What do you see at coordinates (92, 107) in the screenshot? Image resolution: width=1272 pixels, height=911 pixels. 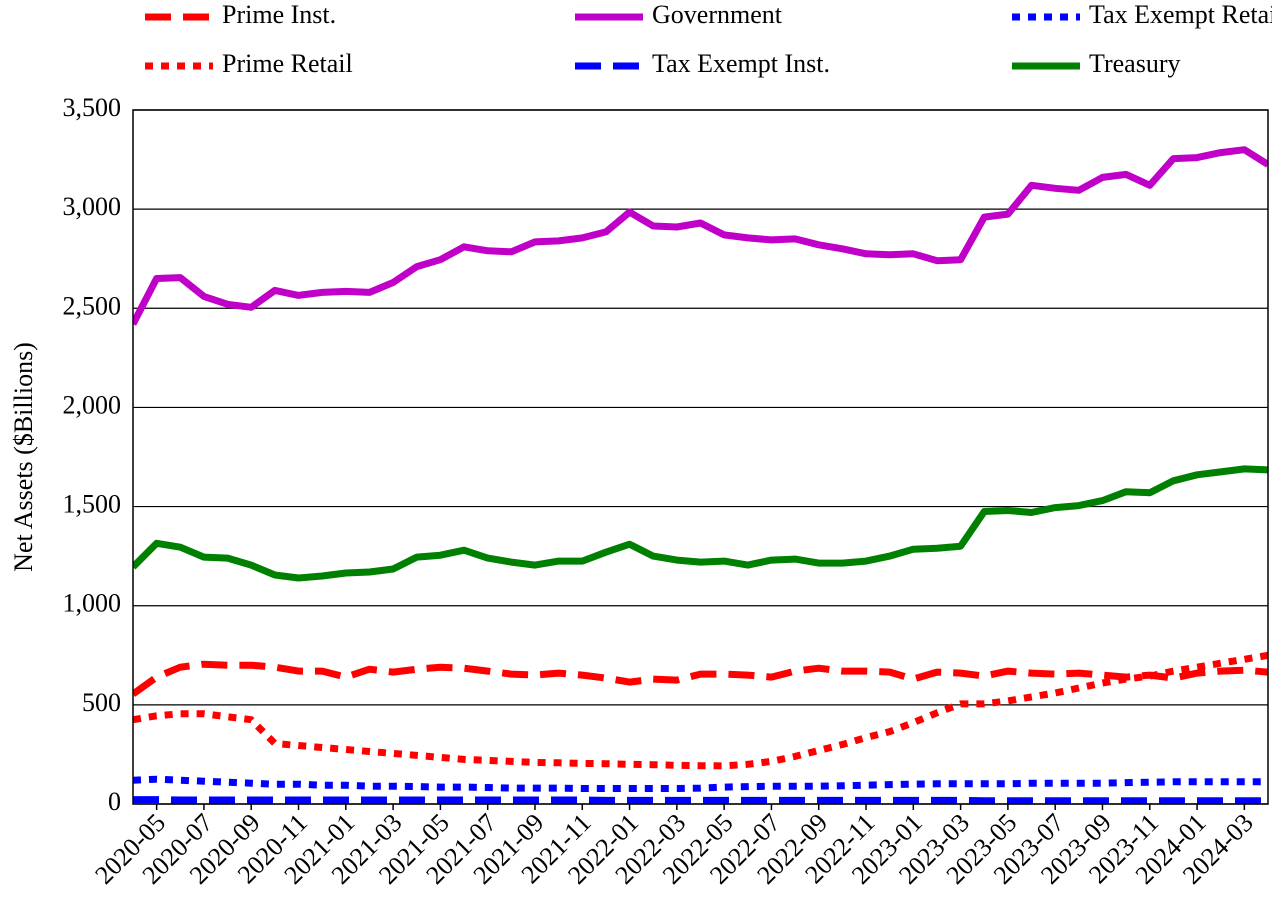 I see `y-tick-label: 3,500` at bounding box center [92, 107].